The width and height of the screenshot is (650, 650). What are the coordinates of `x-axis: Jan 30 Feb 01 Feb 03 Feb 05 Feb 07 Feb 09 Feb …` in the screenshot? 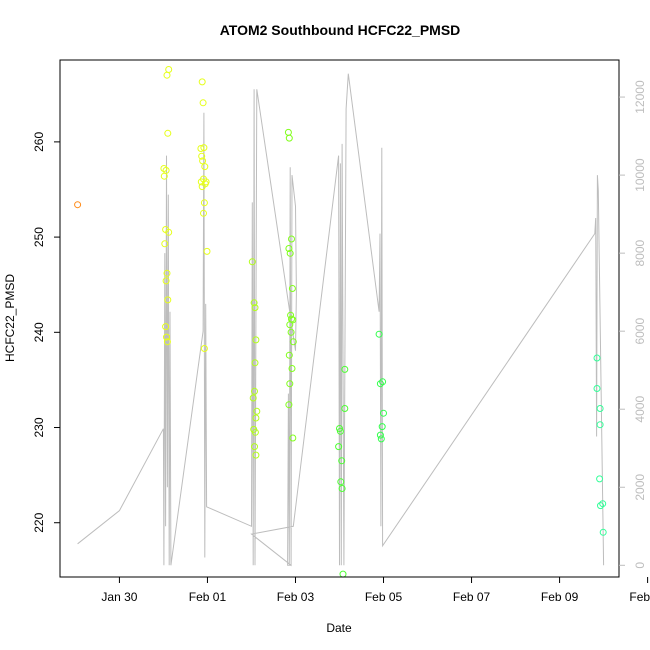 It's located at (375, 590).